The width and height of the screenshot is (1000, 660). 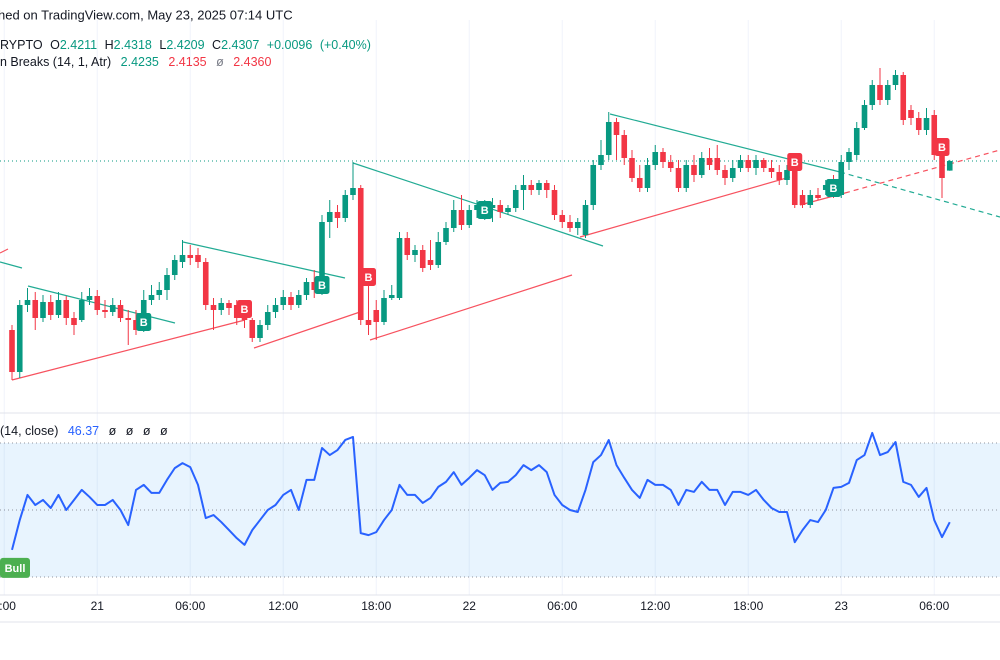 I want to click on indicator-value: 2.4360, so click(x=252, y=62).